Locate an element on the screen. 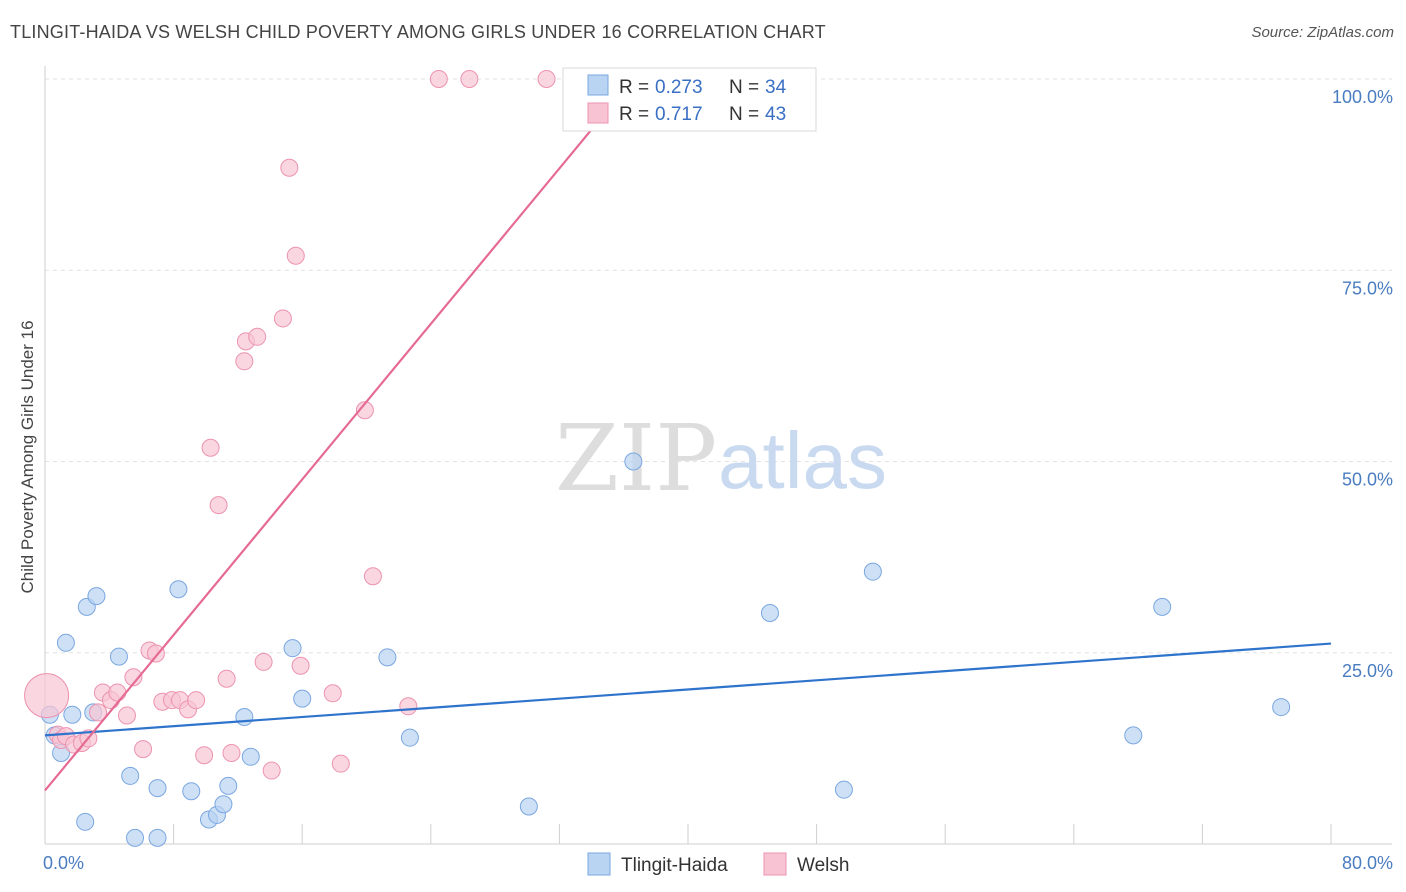 The image size is (1406, 892). legend-n-value-2: 43 is located at coordinates (775, 114).